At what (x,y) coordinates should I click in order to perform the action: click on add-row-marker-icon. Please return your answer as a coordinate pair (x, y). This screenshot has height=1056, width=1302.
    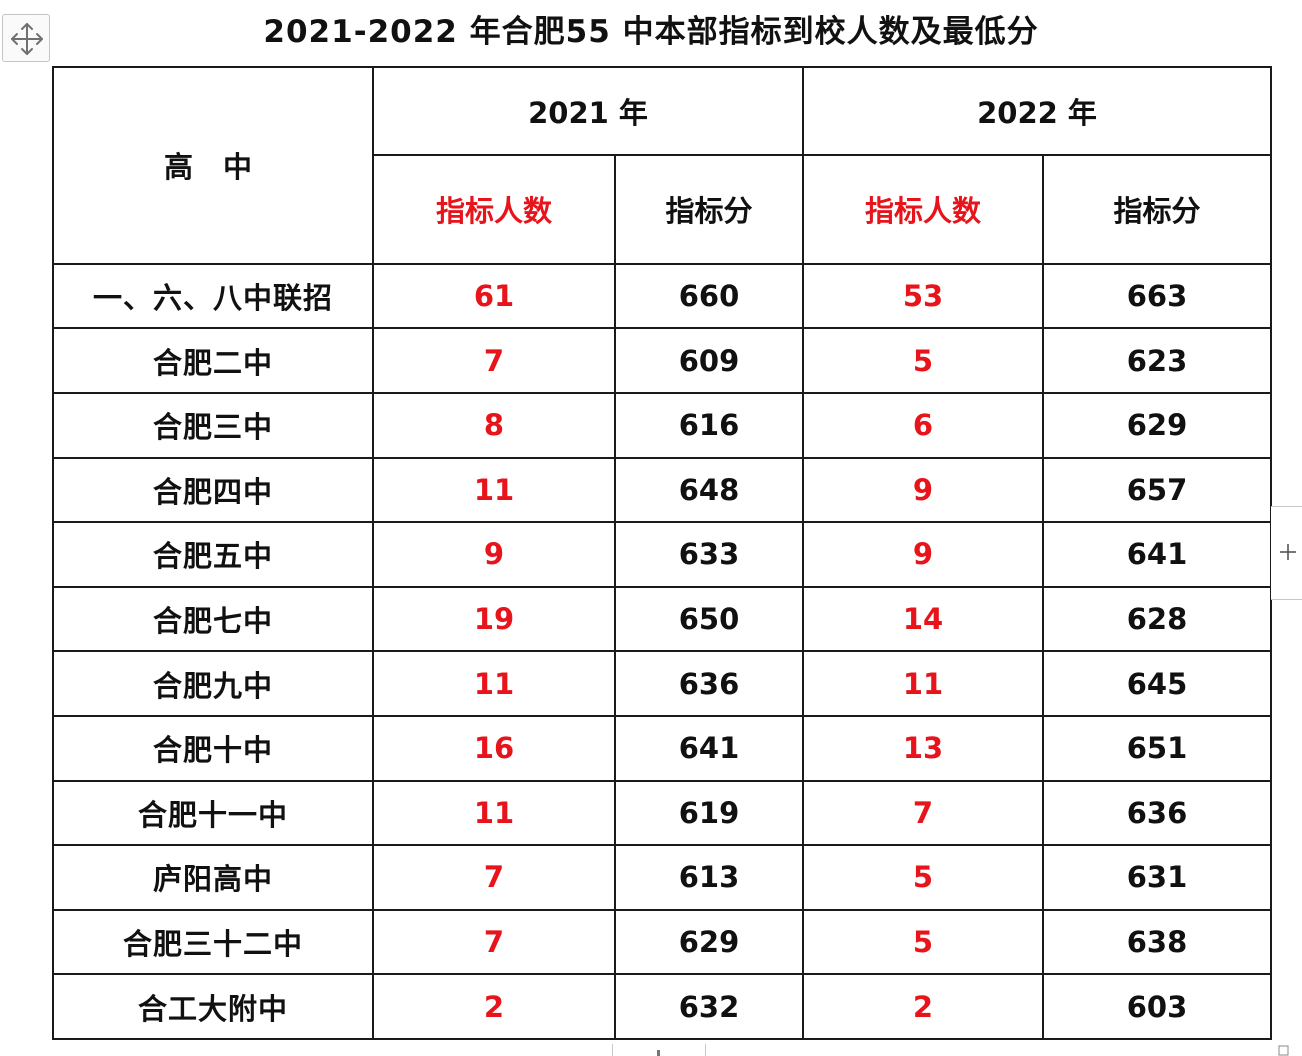
    Looking at the image, I should click on (658, 1053).